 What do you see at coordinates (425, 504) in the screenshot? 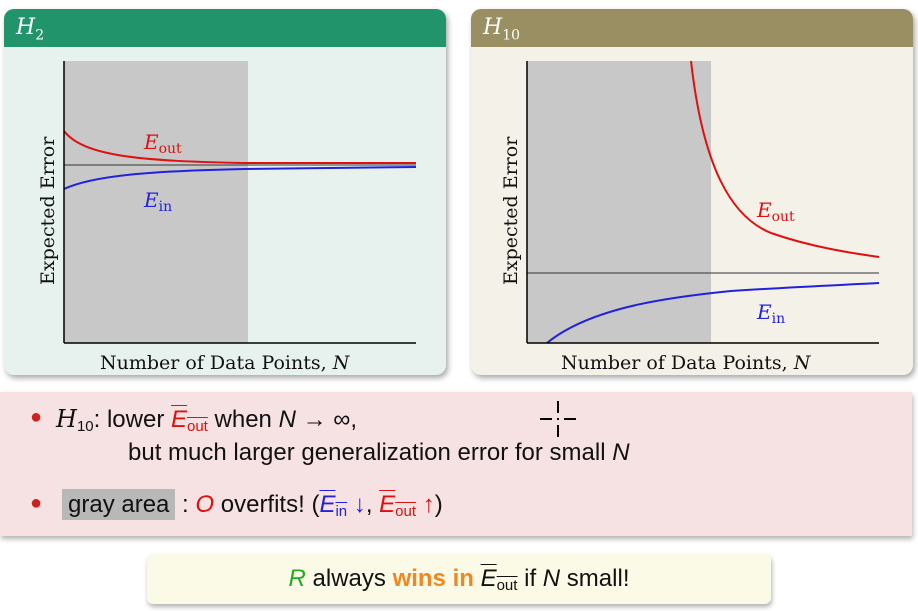
I see `up-arrow: ↑` at bounding box center [425, 504].